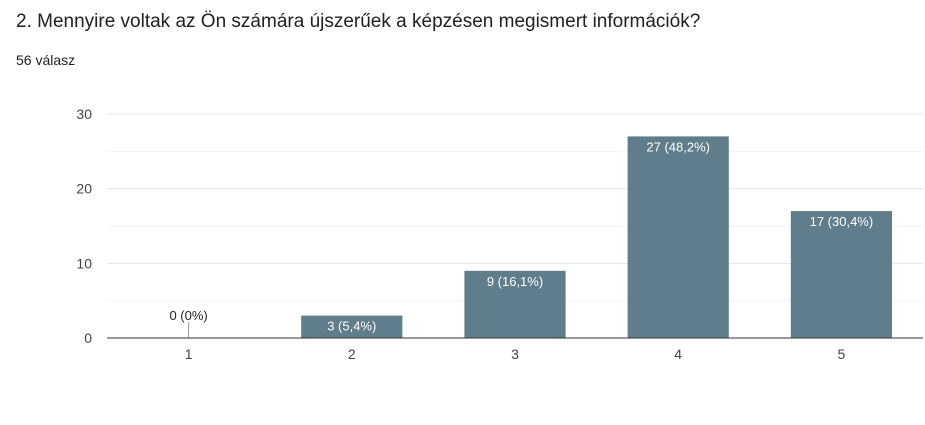 This screenshot has width=925, height=425. What do you see at coordinates (88, 338) in the screenshot?
I see `y-tick-label: 0` at bounding box center [88, 338].